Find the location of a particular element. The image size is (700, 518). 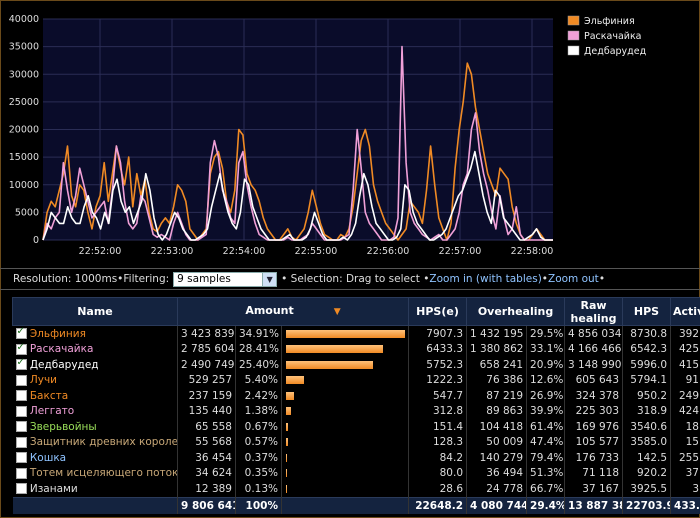

row-overhealing-pct: 26.9% is located at coordinates (546, 396).